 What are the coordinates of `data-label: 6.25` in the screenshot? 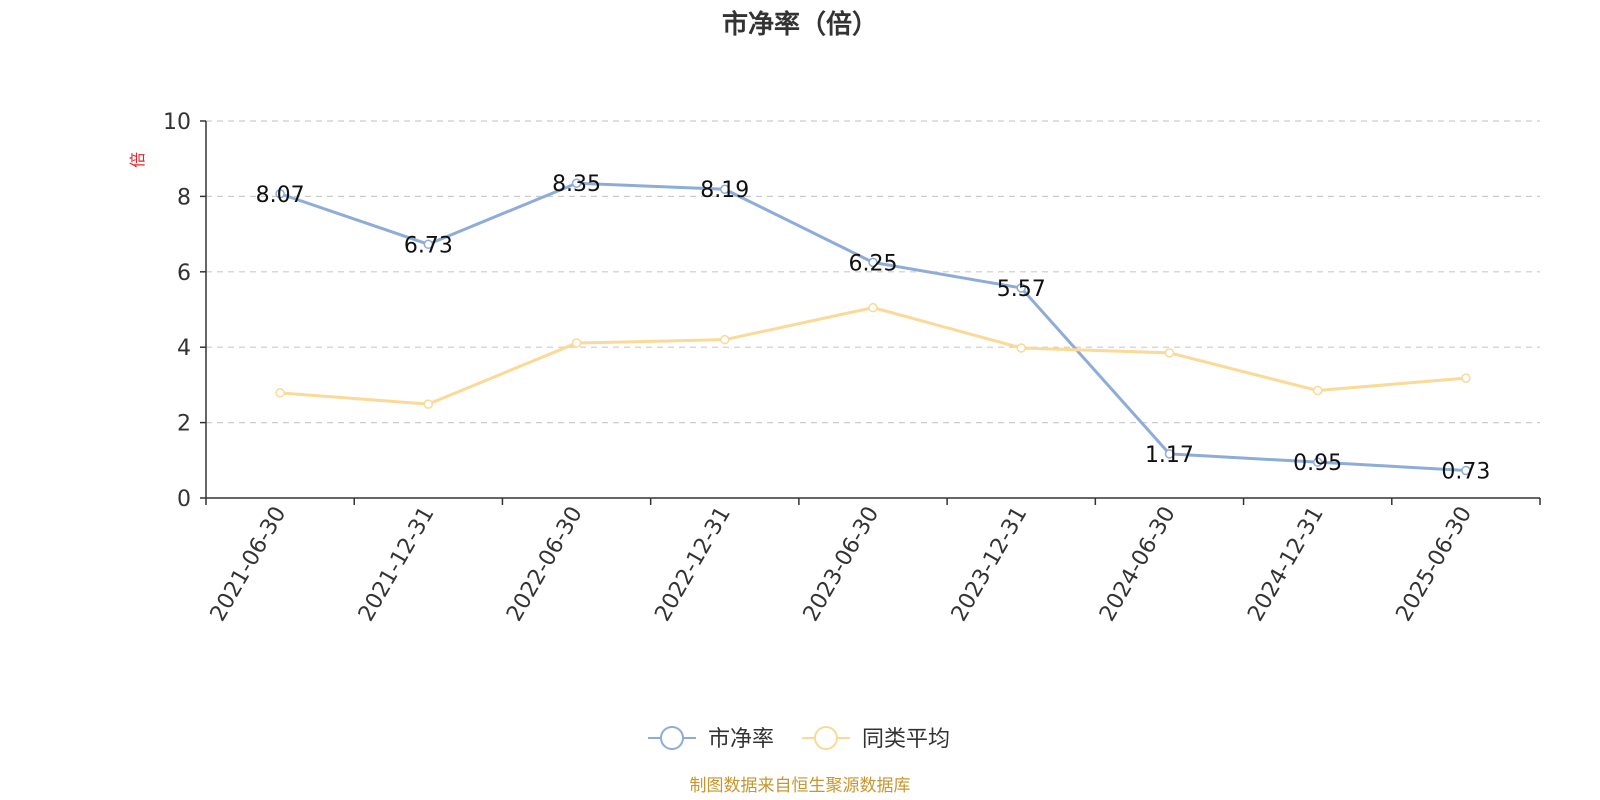 It's located at (873, 263).